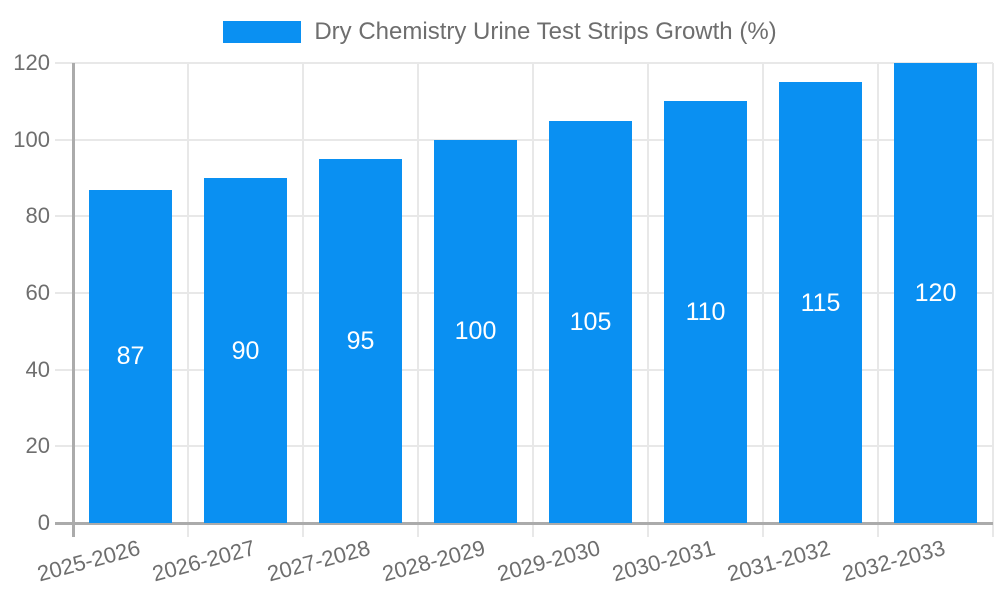  Describe the element at coordinates (37, 446) in the screenshot. I see `y-tick-label: 20` at that location.